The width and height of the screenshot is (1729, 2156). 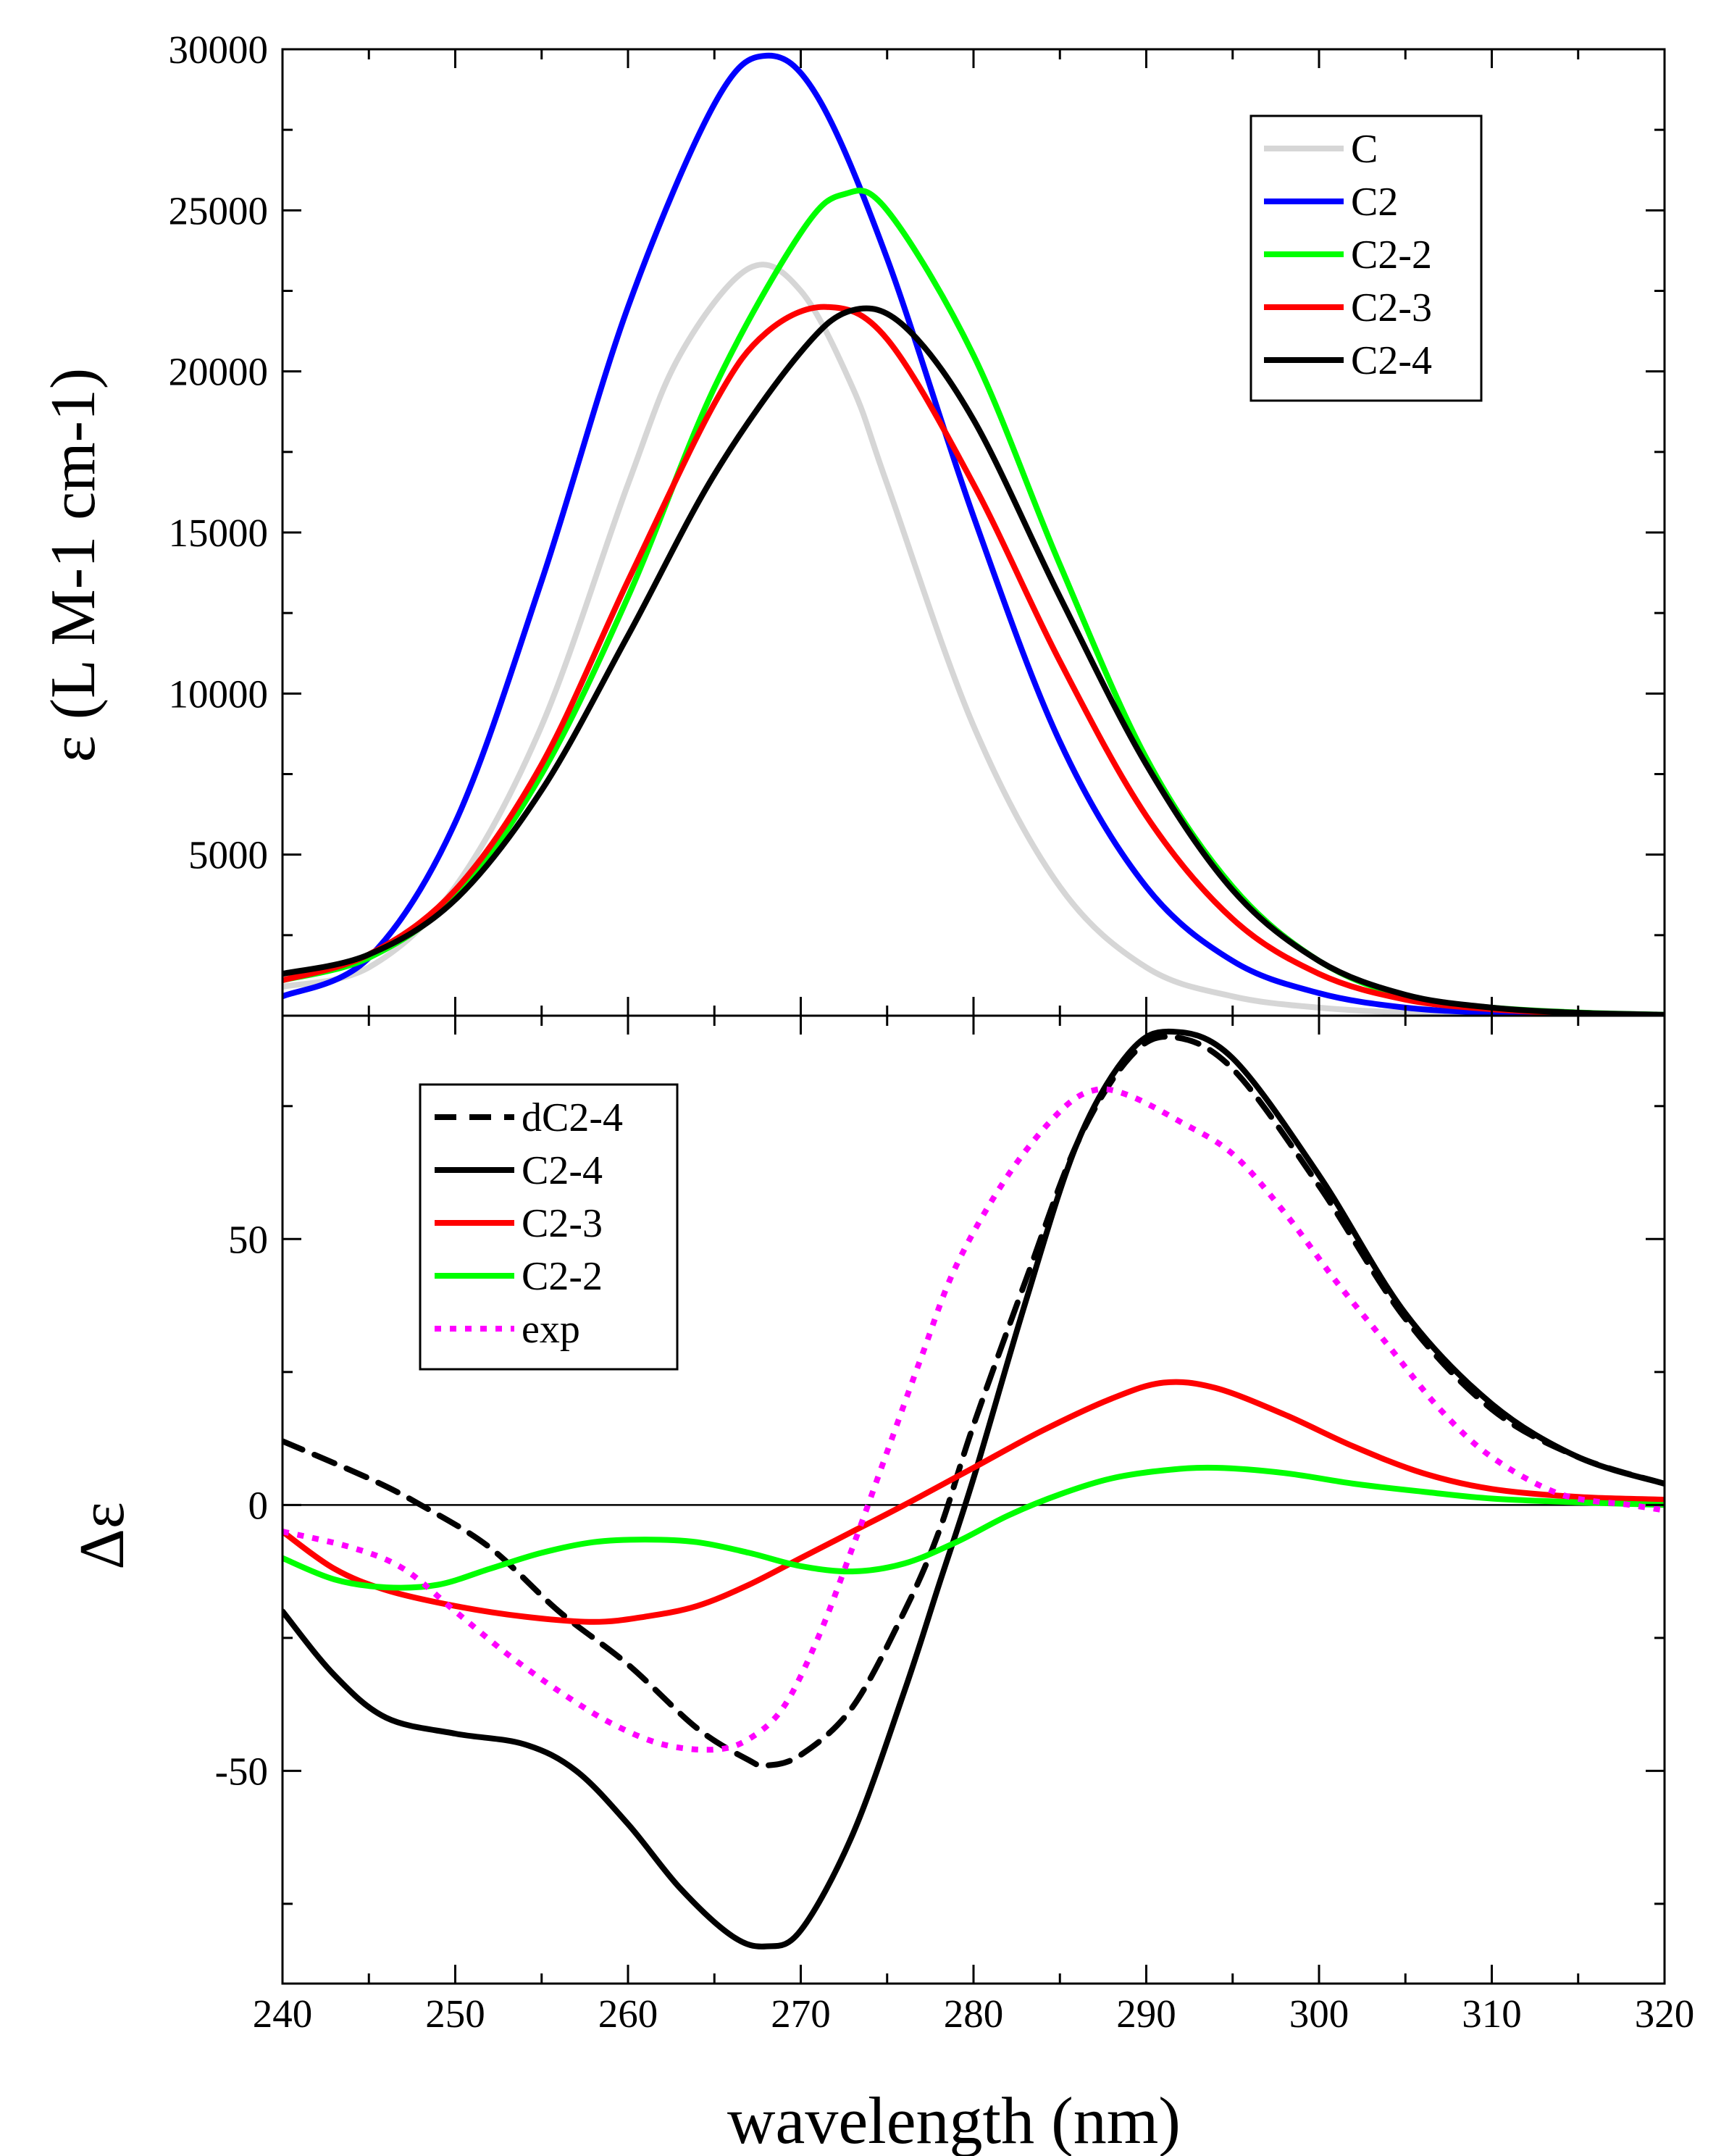 I want to click on y-tick-label: 5000, so click(x=228, y=855).